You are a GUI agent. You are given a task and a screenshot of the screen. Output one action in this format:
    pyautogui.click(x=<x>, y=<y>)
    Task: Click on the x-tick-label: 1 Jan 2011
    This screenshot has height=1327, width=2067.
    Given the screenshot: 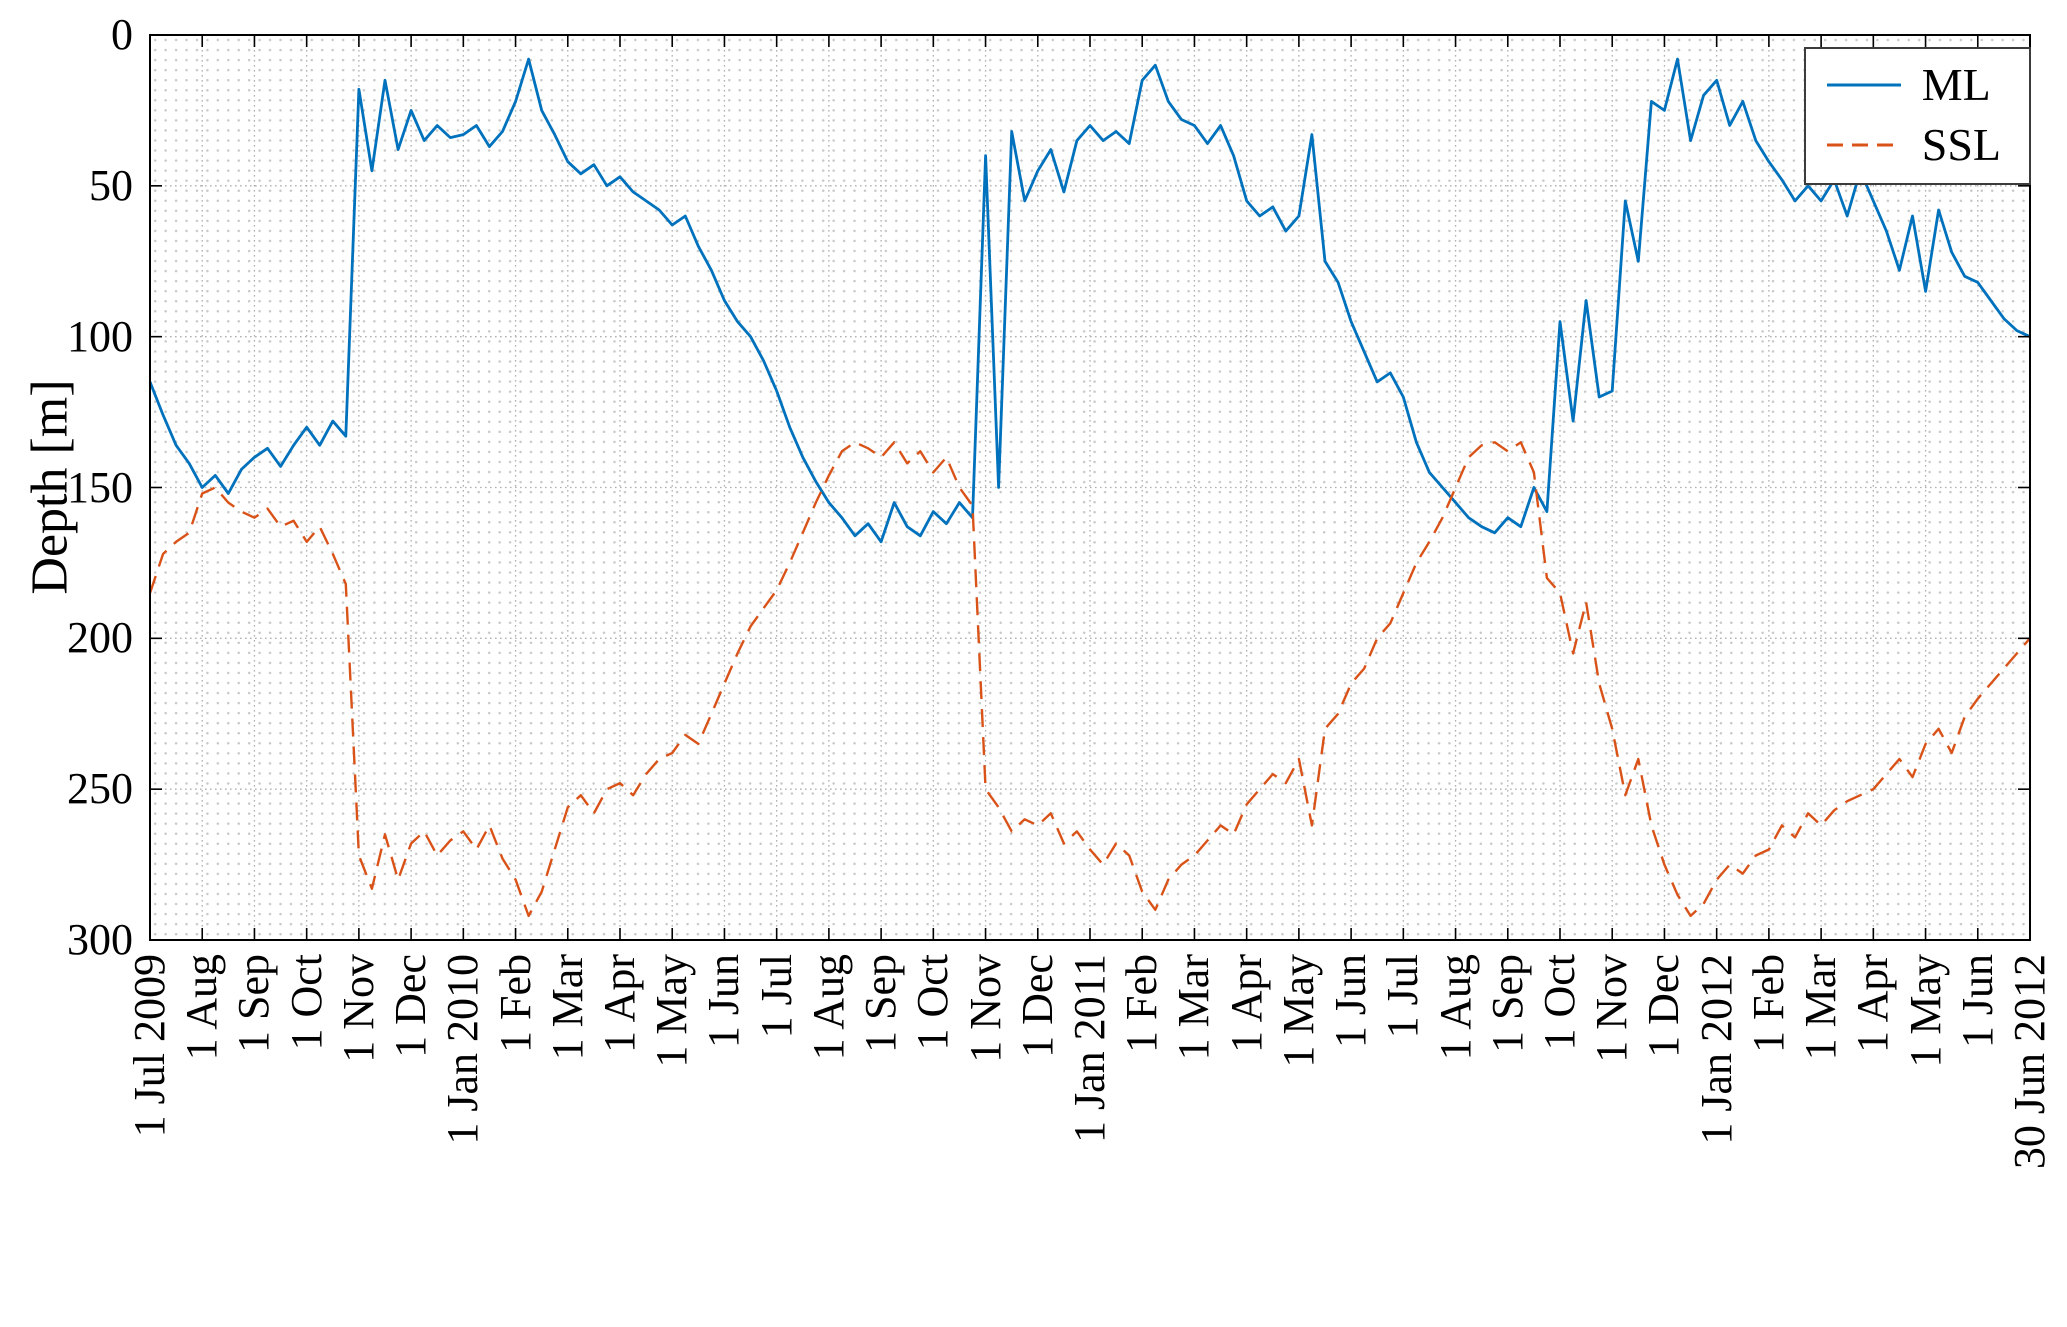 What is the action you would take?
    pyautogui.click(x=1089, y=1049)
    